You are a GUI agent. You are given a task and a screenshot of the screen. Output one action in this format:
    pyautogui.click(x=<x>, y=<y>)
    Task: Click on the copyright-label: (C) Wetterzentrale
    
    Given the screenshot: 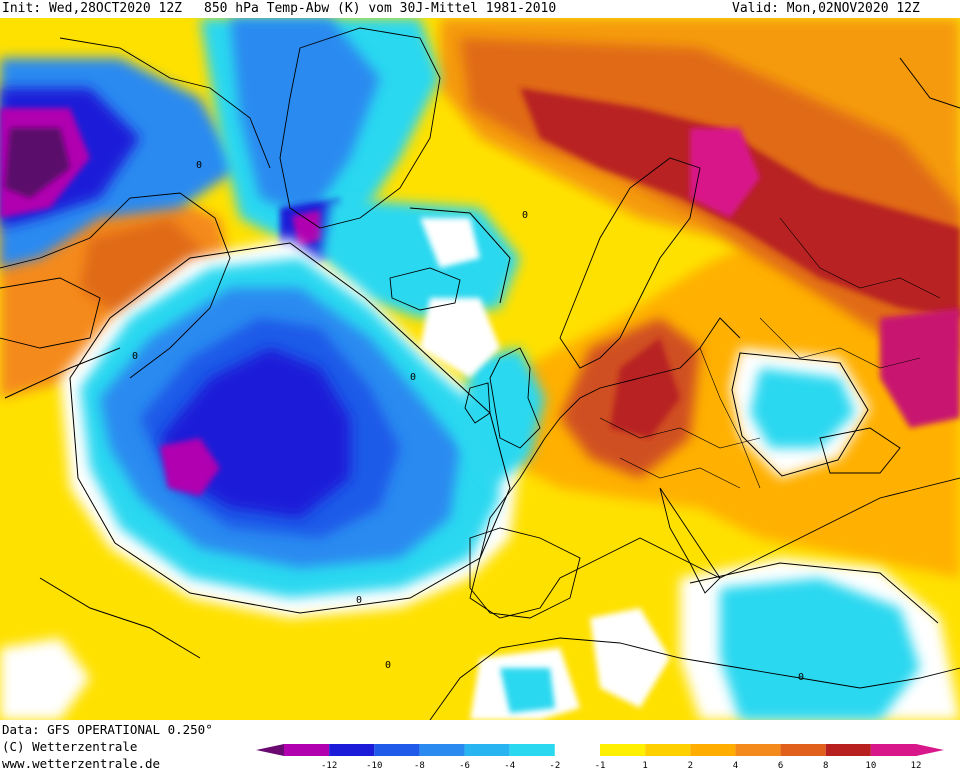 What is the action you would take?
    pyautogui.click(x=70, y=746)
    